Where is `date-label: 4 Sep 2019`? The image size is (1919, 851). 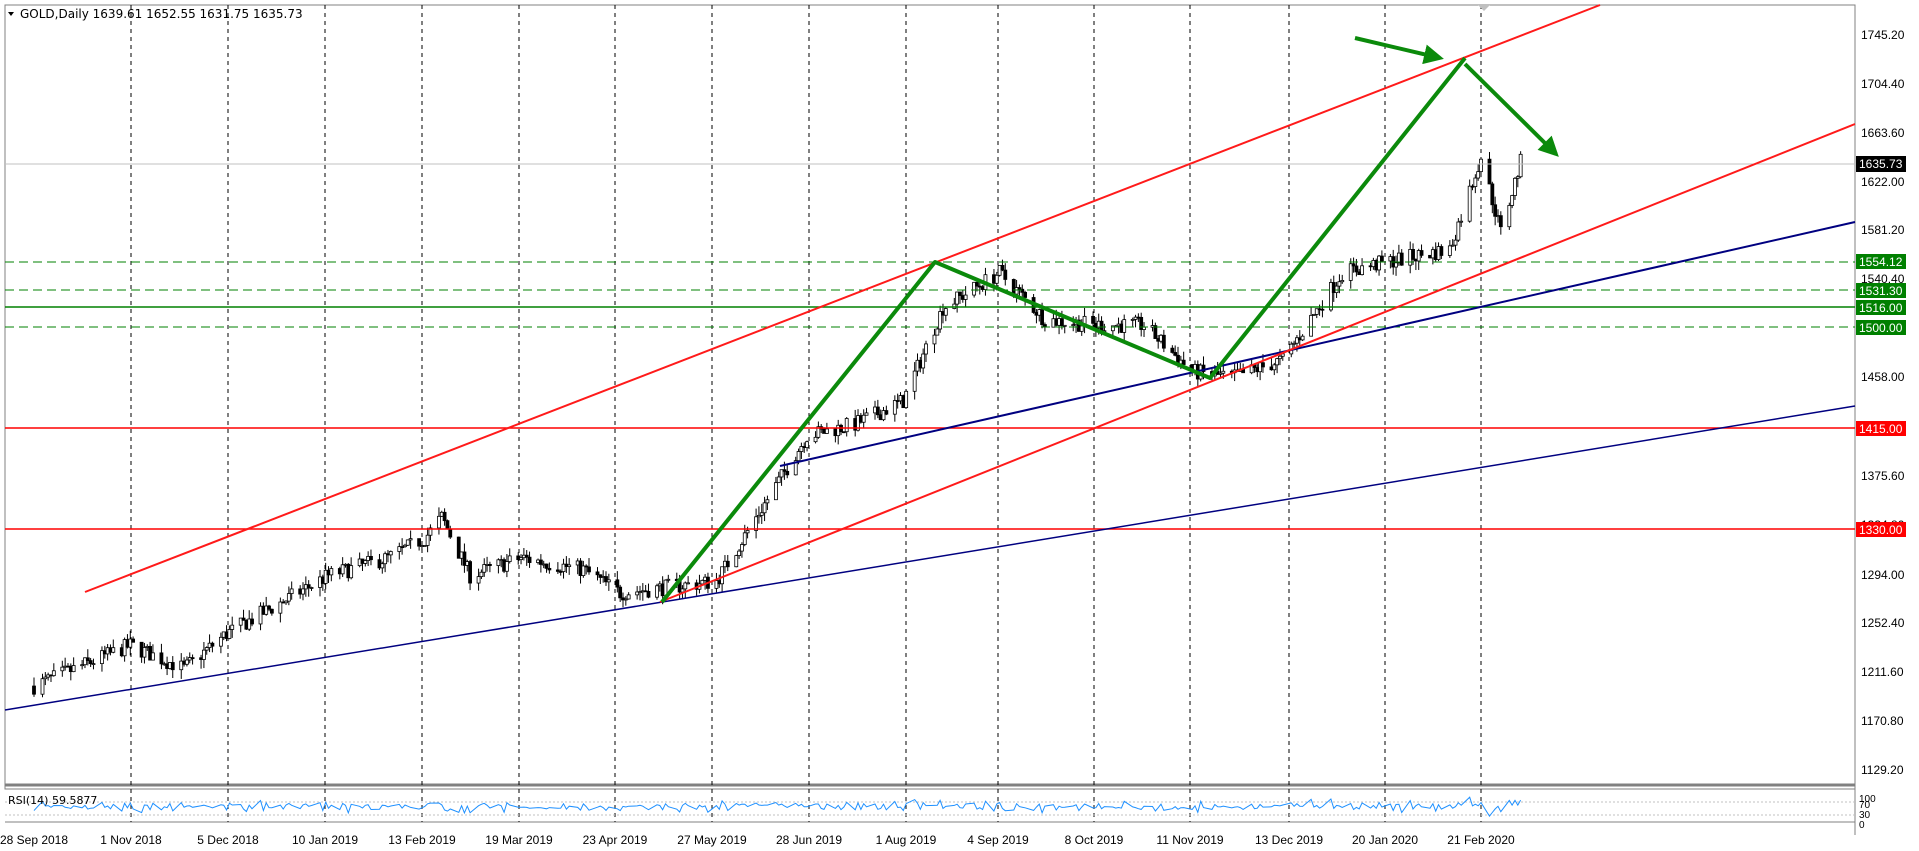
date-label: 4 Sep 2019 is located at coordinates (998, 840).